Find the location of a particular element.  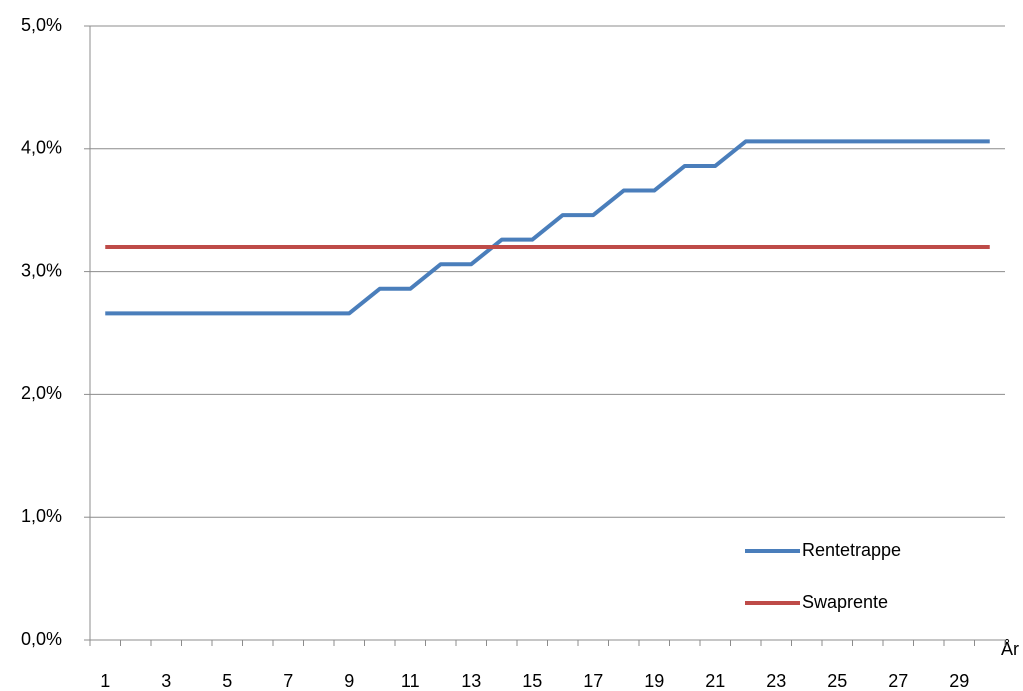

y-tick-label: 4,0% is located at coordinates (41, 148).